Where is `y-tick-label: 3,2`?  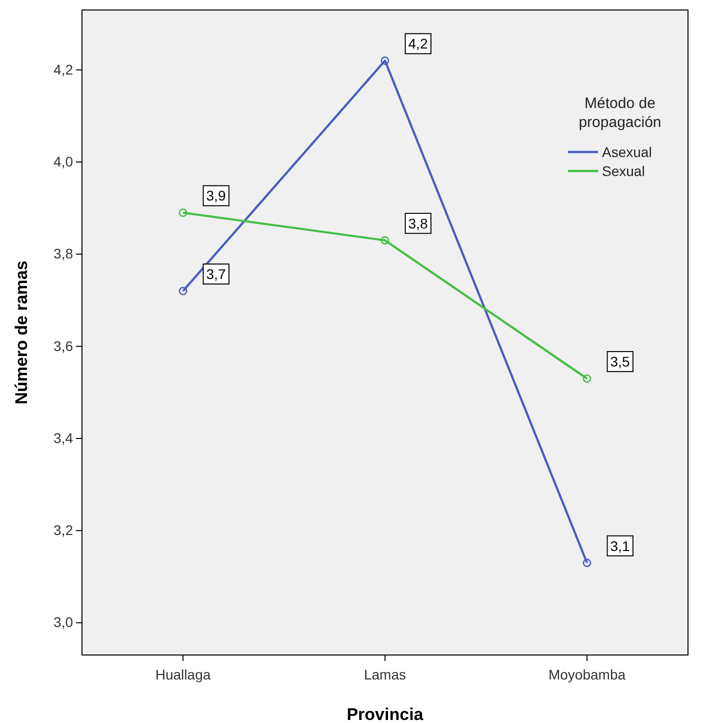 y-tick-label: 3,2 is located at coordinates (64, 530).